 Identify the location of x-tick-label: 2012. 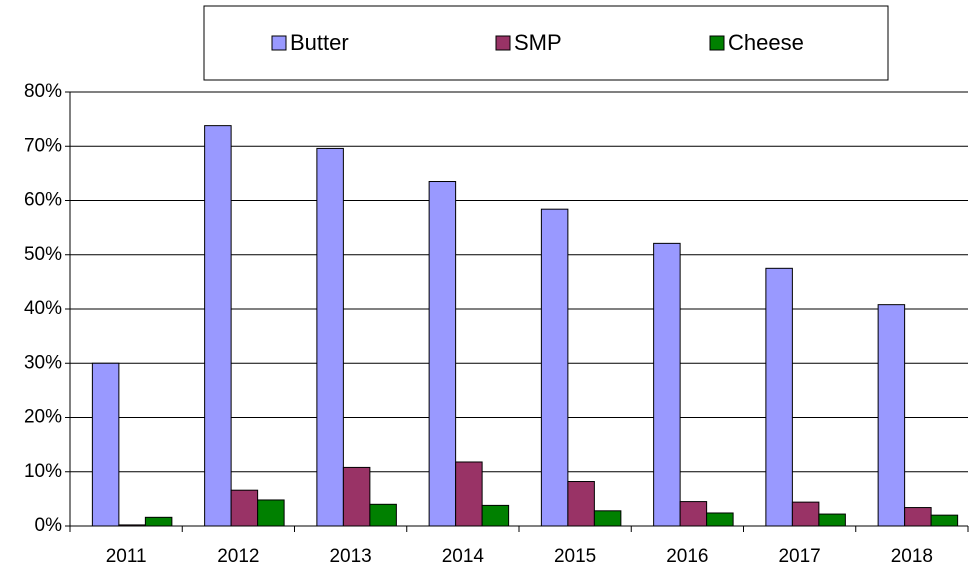
(238, 556).